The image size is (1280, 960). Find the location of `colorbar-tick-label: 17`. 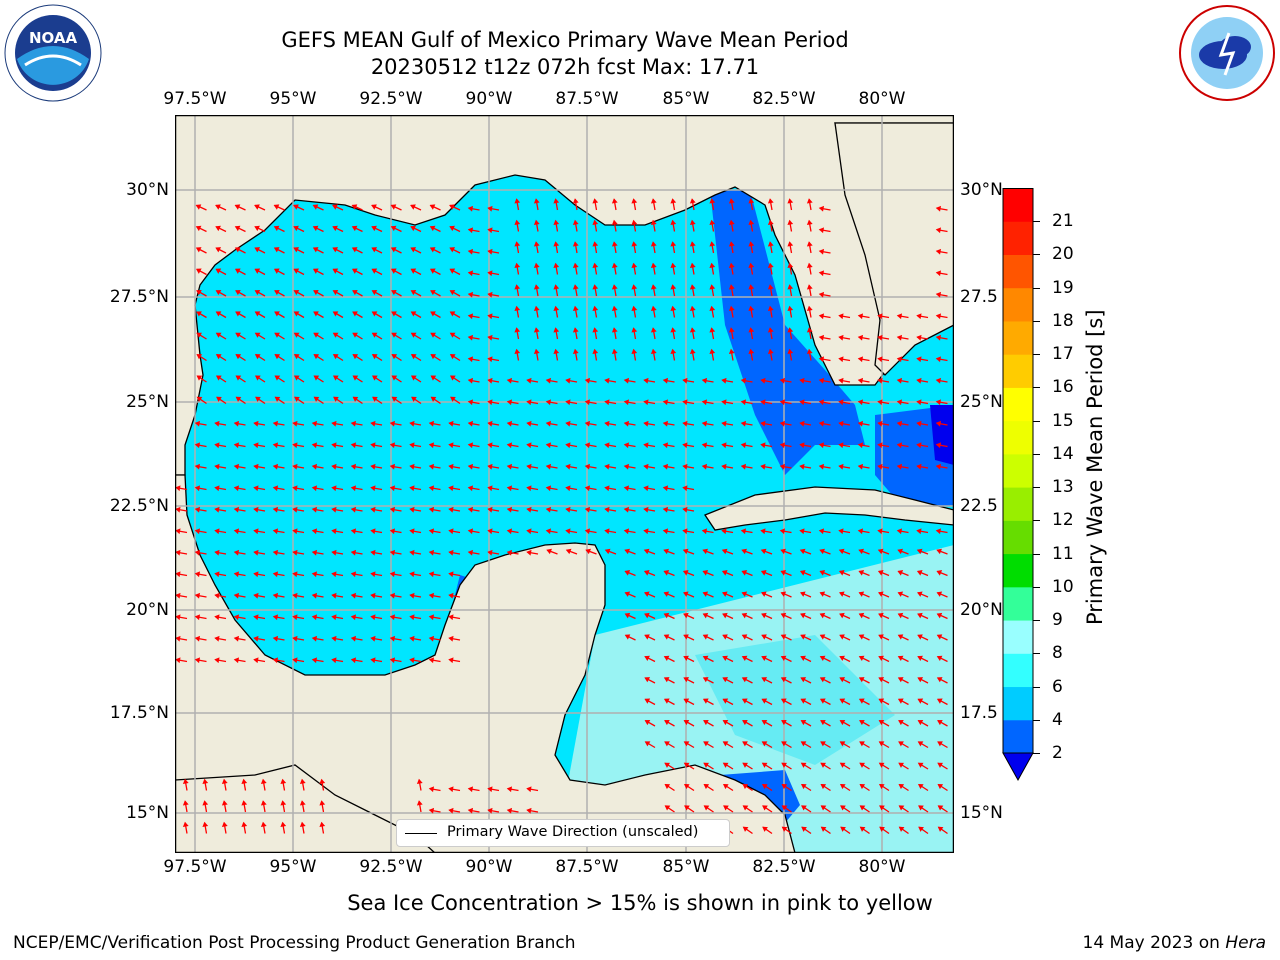

colorbar-tick-label: 17 is located at coordinates (1063, 354).